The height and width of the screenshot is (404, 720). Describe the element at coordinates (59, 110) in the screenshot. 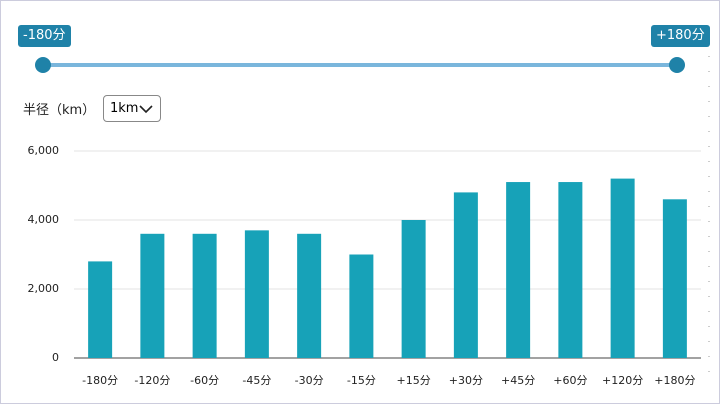

I see `radius-label: 半径（km）` at that location.